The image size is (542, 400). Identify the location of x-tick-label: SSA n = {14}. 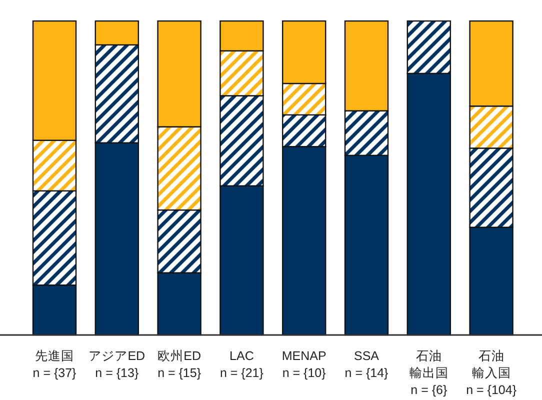
(366, 364).